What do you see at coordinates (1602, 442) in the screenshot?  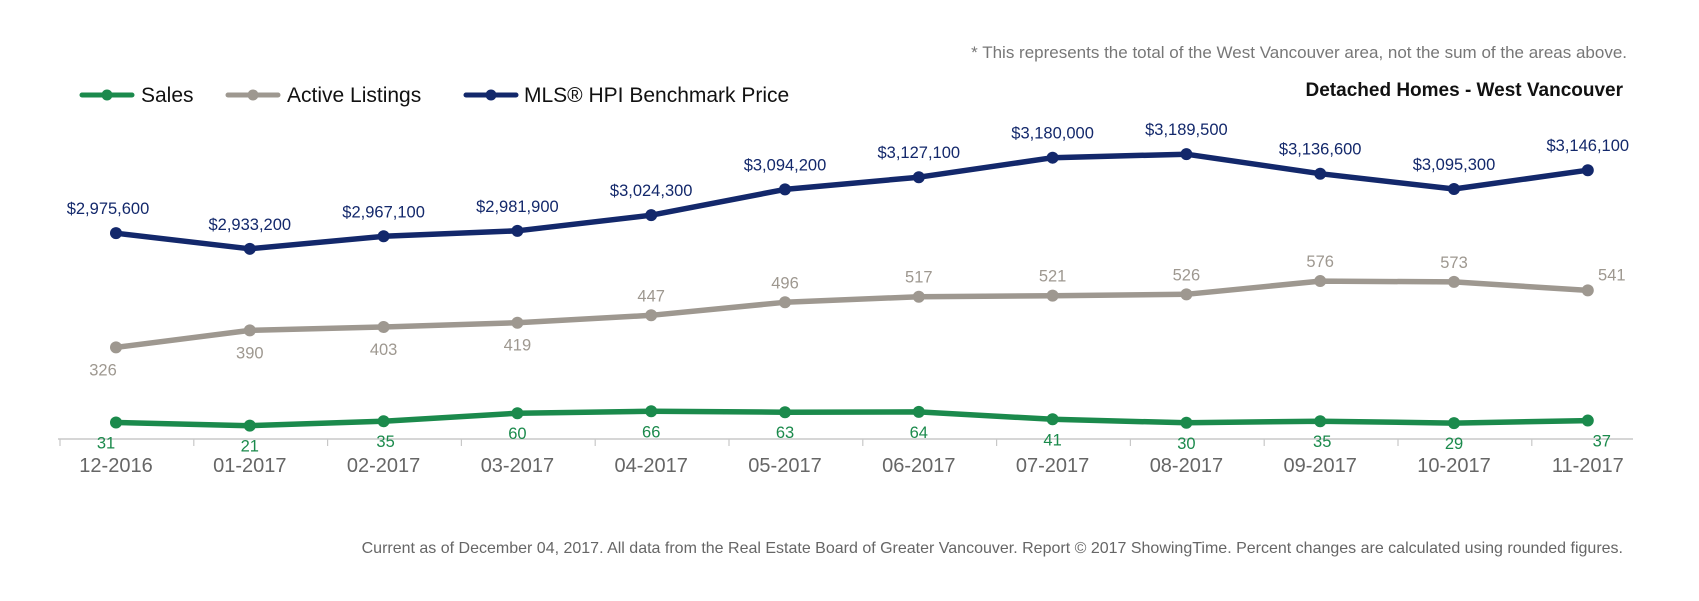 I see `data-label-sales: 37` at bounding box center [1602, 442].